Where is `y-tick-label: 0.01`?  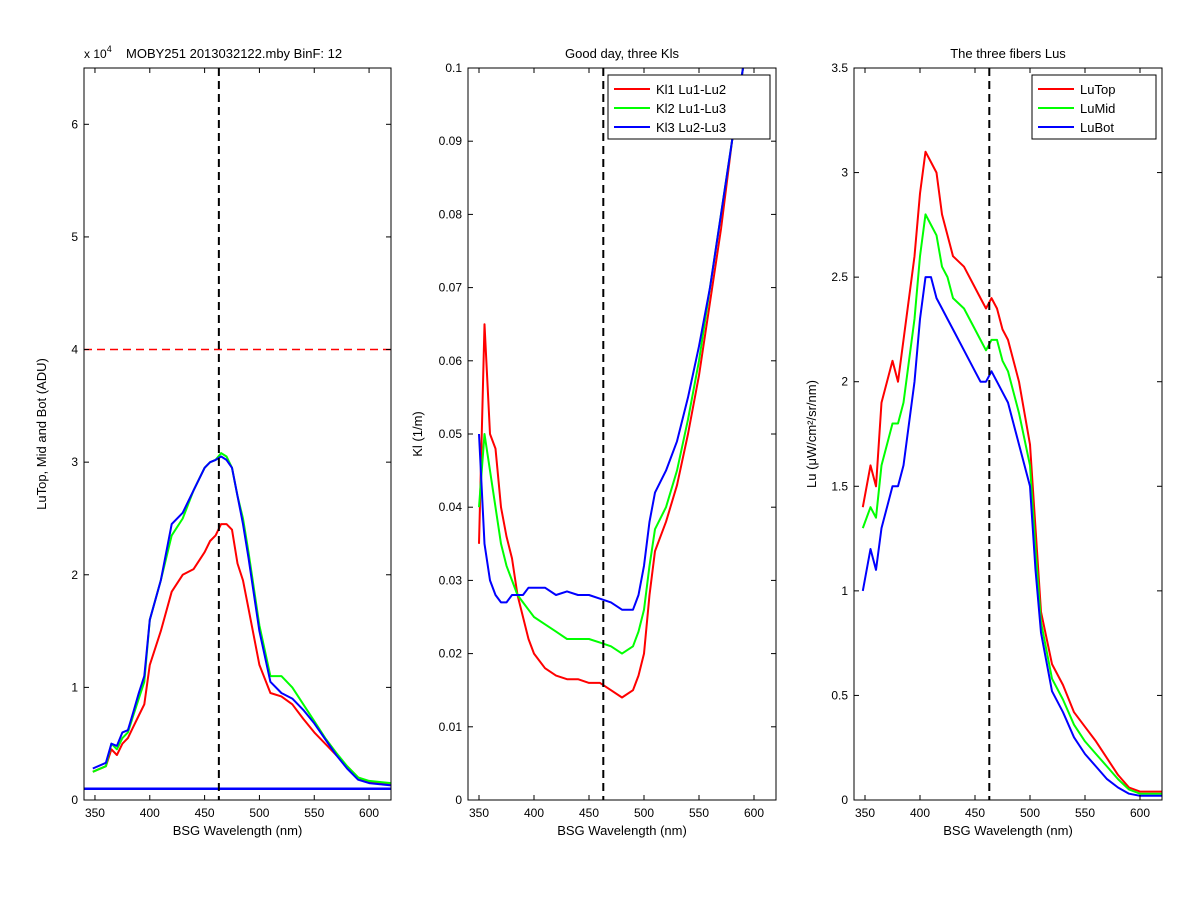
y-tick-label: 0.01 is located at coordinates (451, 727).